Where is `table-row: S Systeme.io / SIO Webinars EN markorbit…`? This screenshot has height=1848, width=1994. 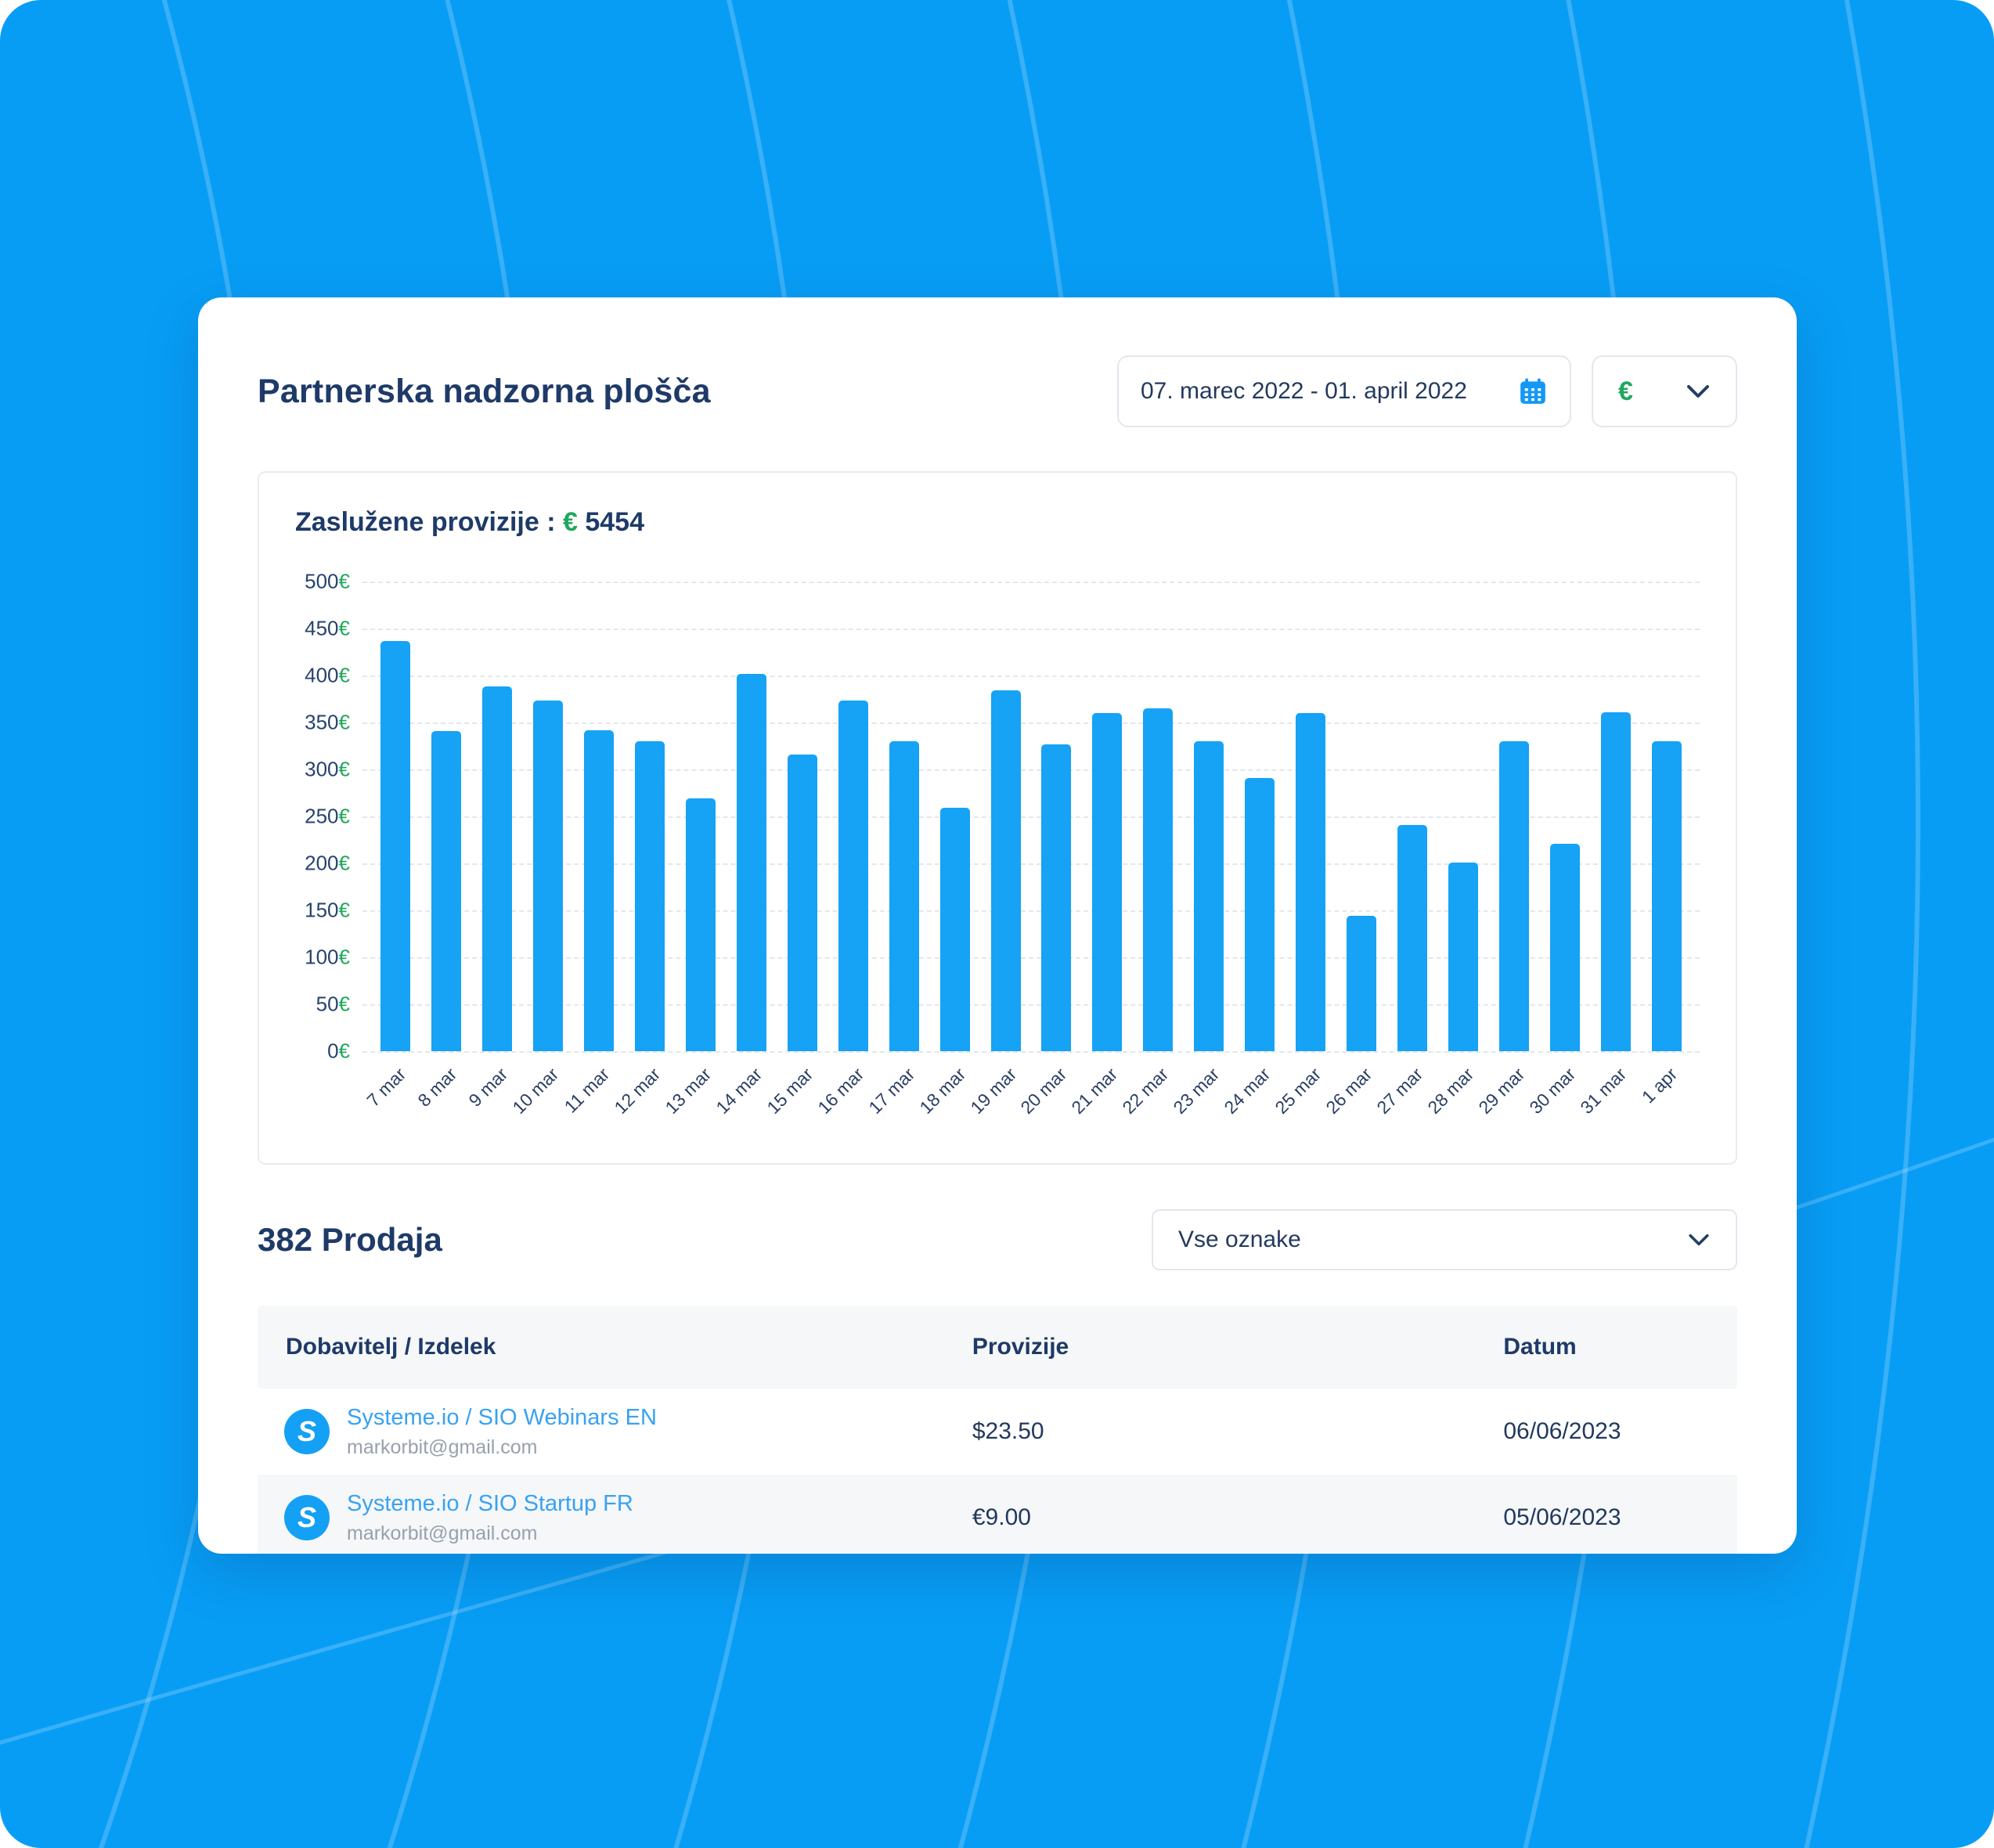 table-row: S Systeme.io / SIO Webinars EN markorbit… is located at coordinates (997, 1432).